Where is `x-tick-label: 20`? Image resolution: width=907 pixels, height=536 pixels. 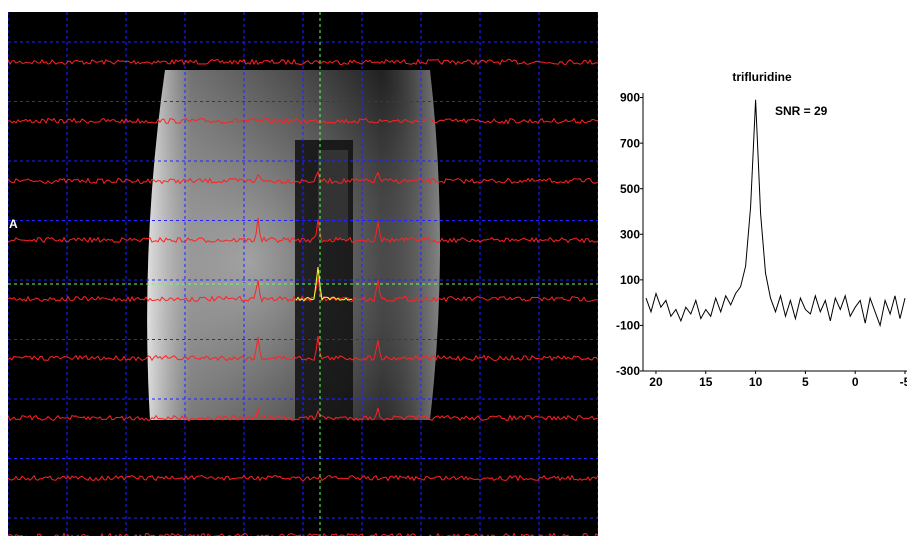
x-tick-label: 20 is located at coordinates (656, 382).